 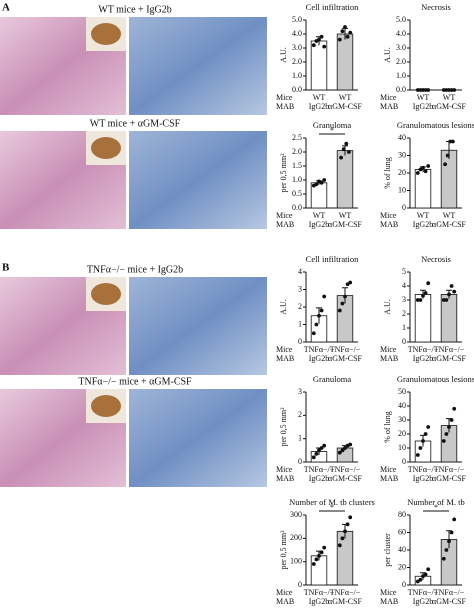 What do you see at coordinates (6, 268) in the screenshot?
I see `panel-letter: B` at bounding box center [6, 268].